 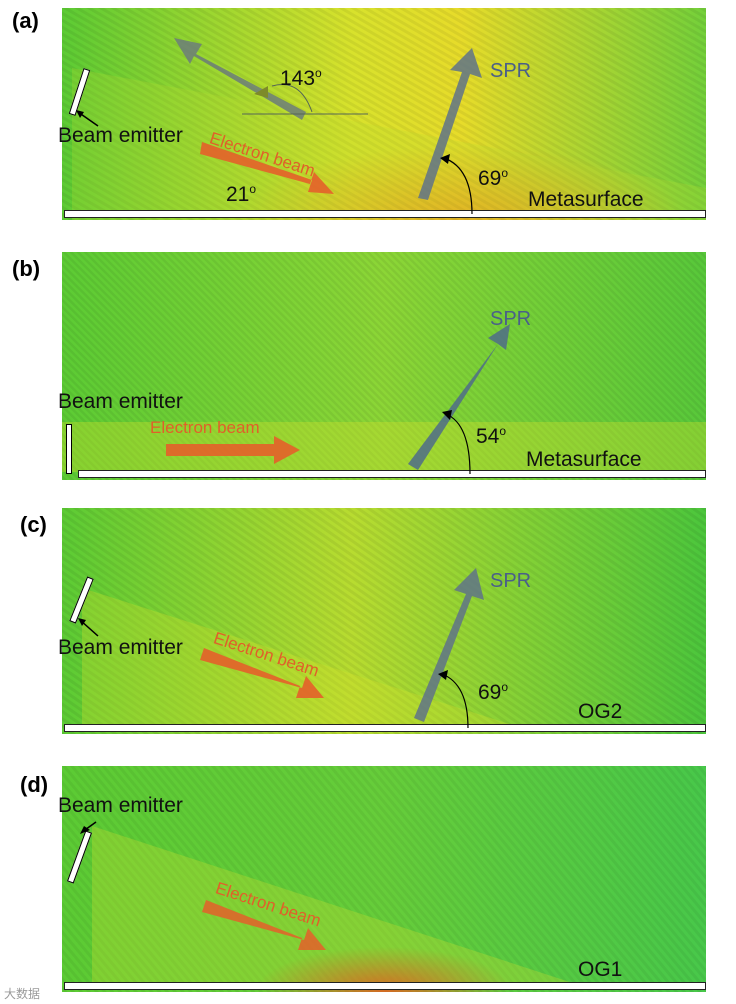 What do you see at coordinates (69, 449) in the screenshot?
I see `beam-emitter-icon` at bounding box center [69, 449].